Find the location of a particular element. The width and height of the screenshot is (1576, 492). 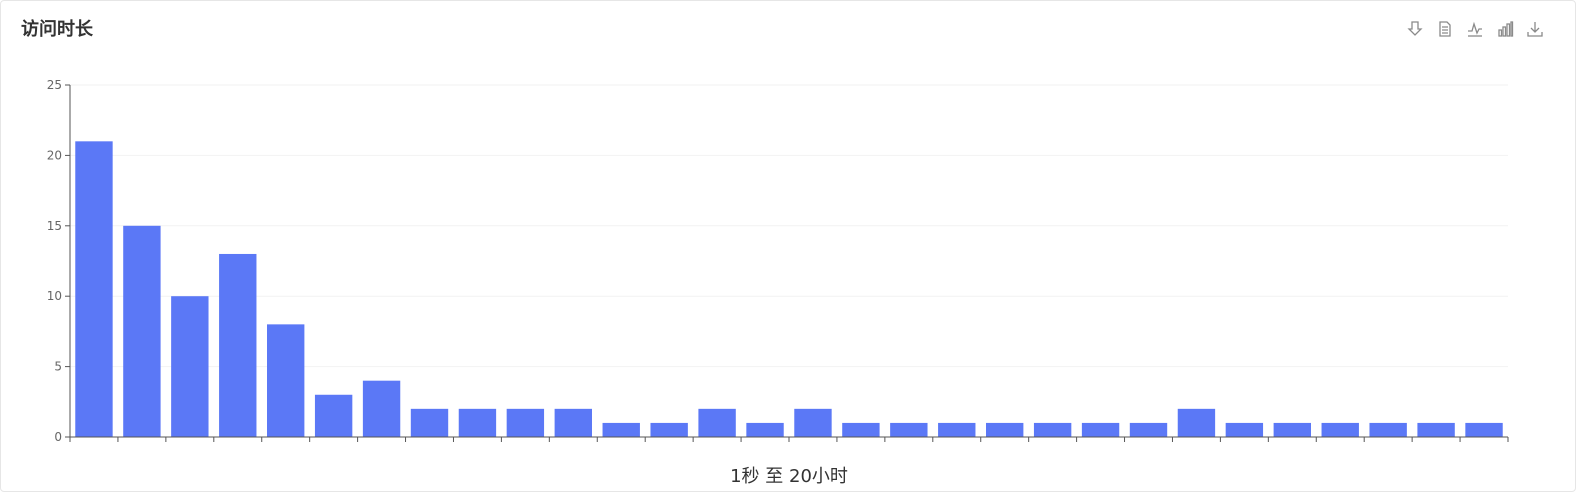

data-view-icon is located at coordinates (1445, 29).